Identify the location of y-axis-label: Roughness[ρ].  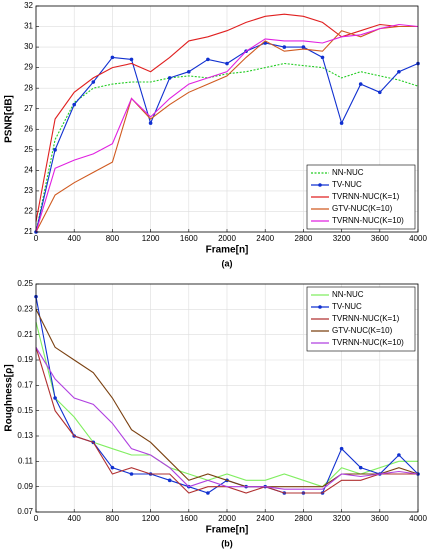
(9, 397).